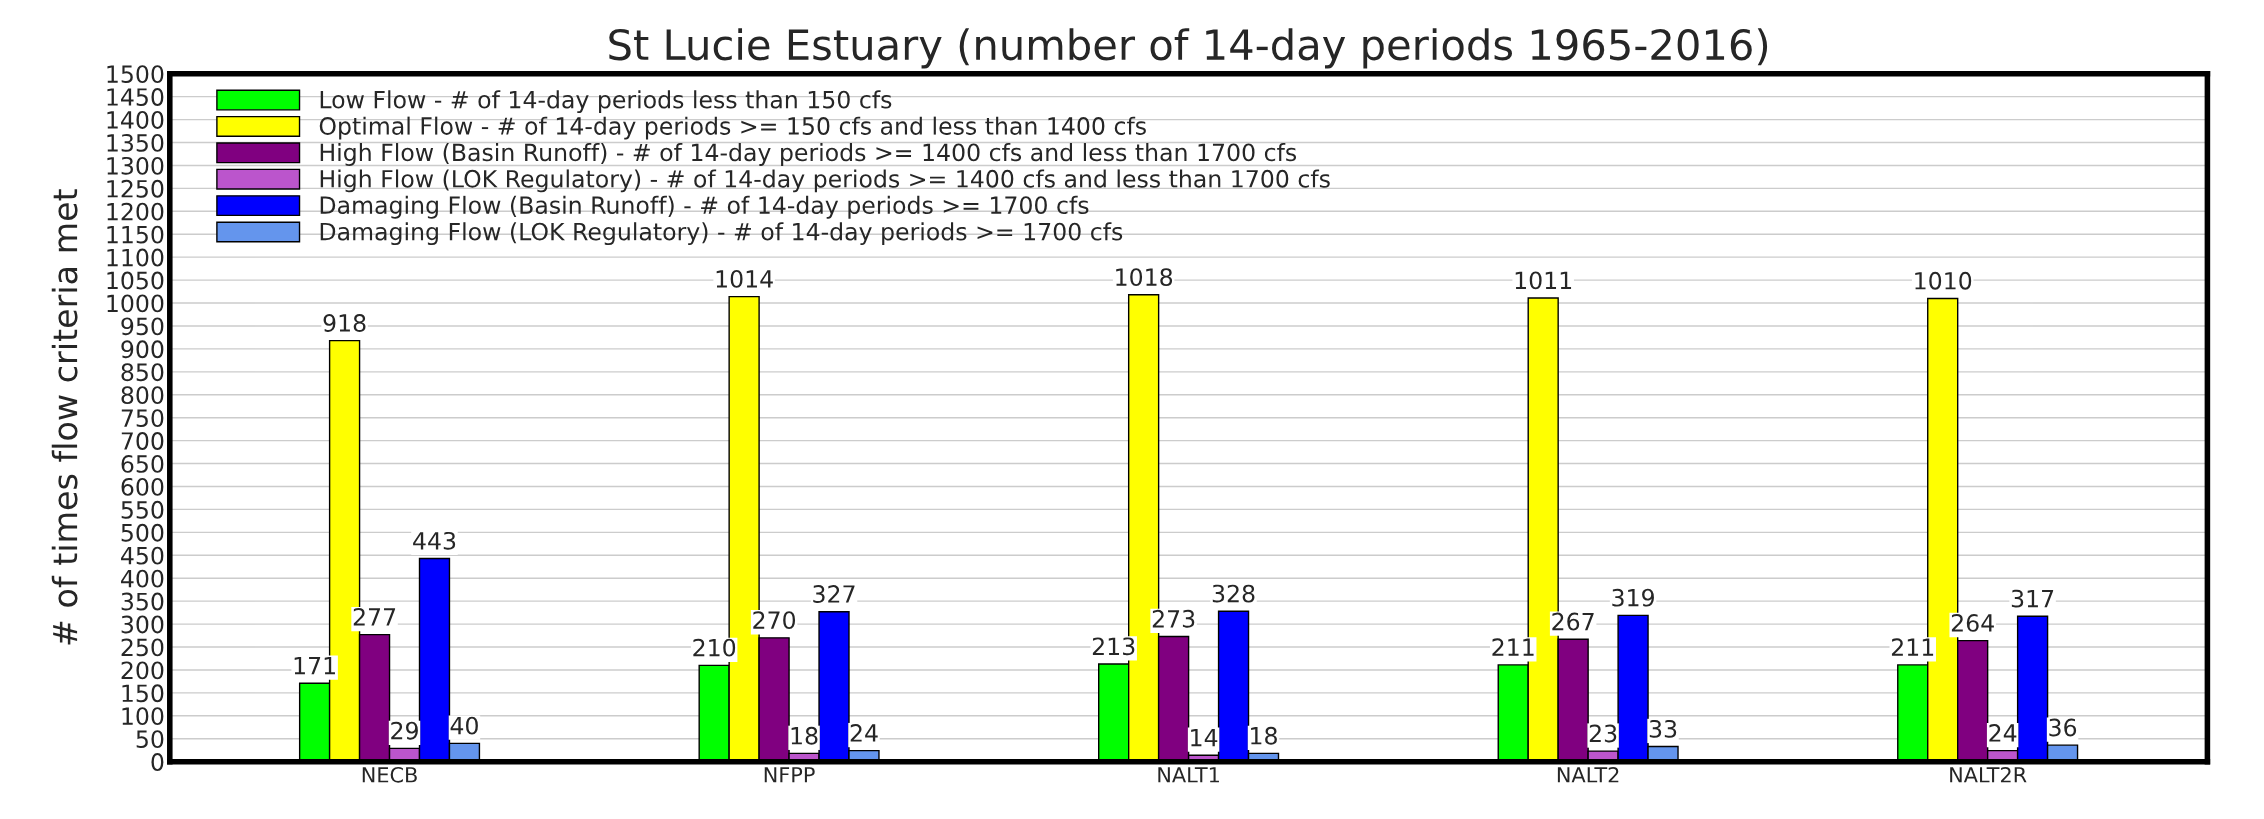 The height and width of the screenshot is (819, 2264). Describe the element at coordinates (142, 532) in the screenshot. I see `y-tick-label: 500` at that location.